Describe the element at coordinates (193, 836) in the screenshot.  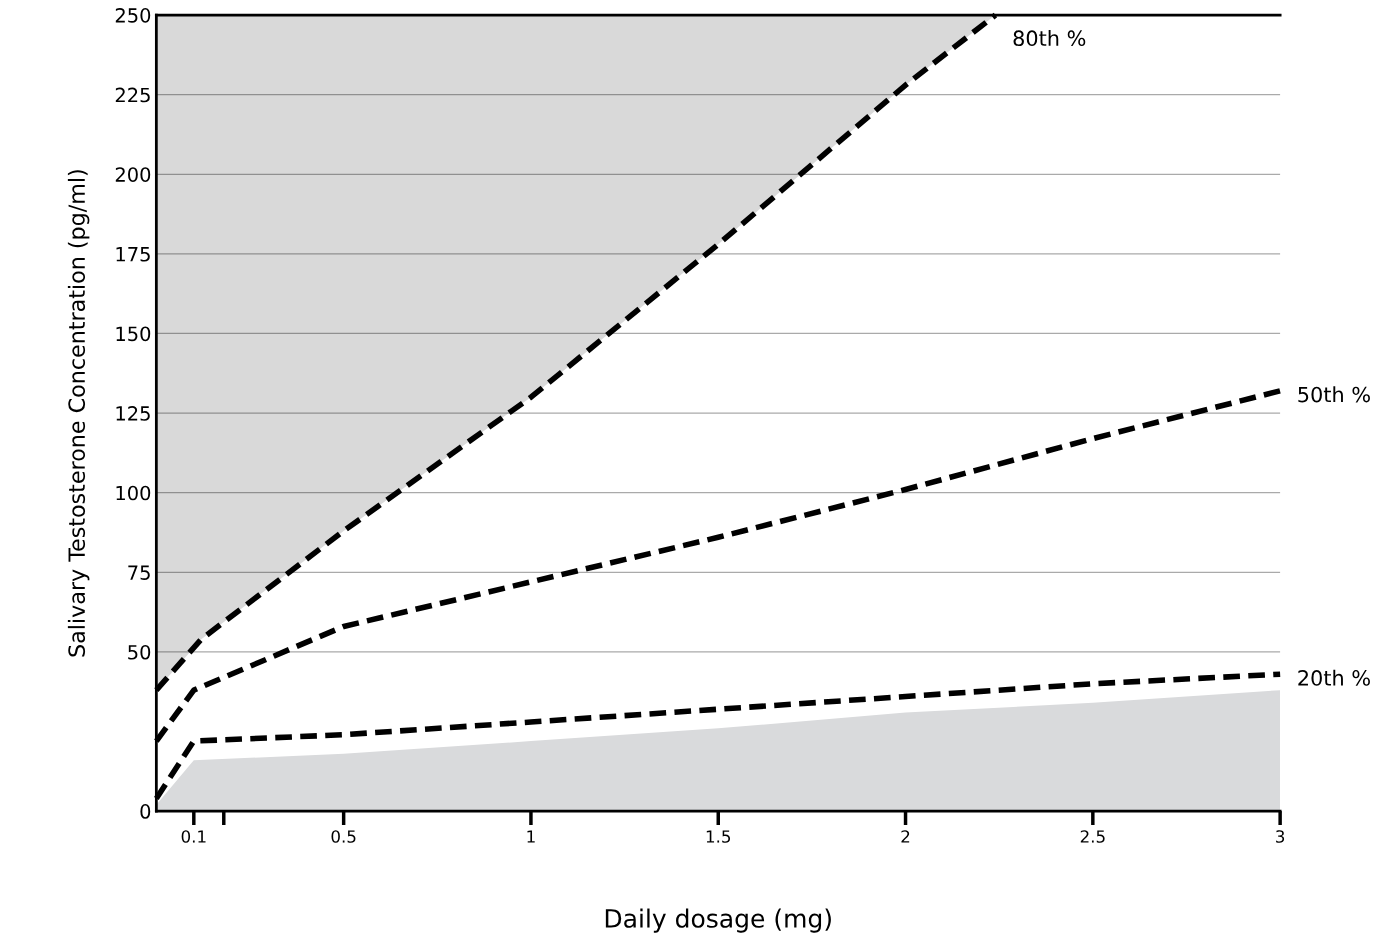
I see `x-tick-label: 0.1` at that location.